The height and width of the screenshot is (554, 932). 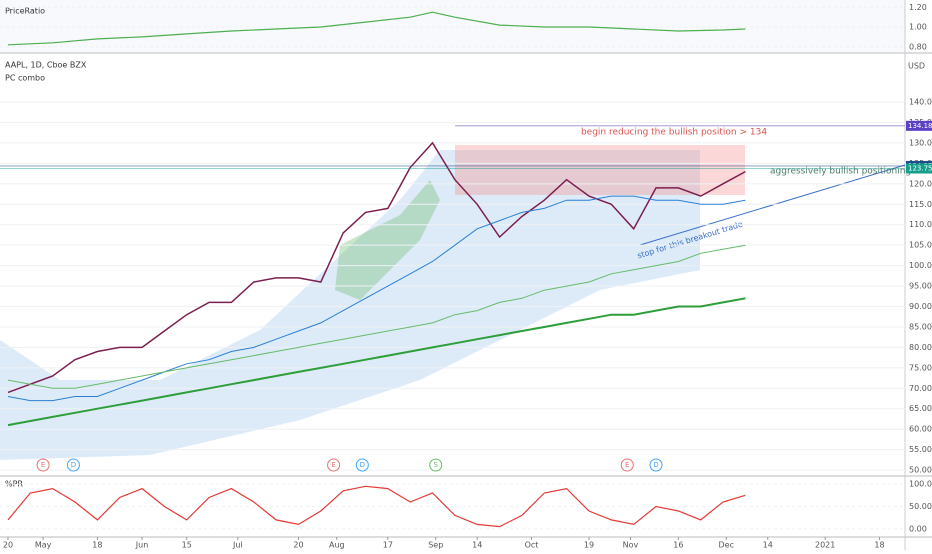 I want to click on y-tick-label: 115.00, so click(x=920, y=204).